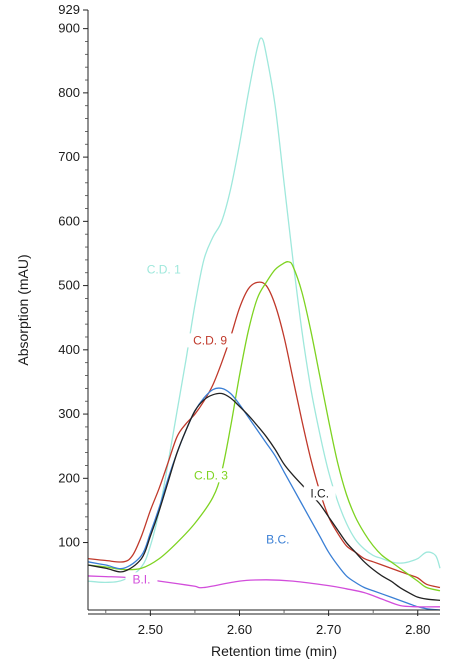 Image resolution: width=474 pixels, height=665 pixels. I want to click on series-label-b-i: B.I., so click(141, 579).